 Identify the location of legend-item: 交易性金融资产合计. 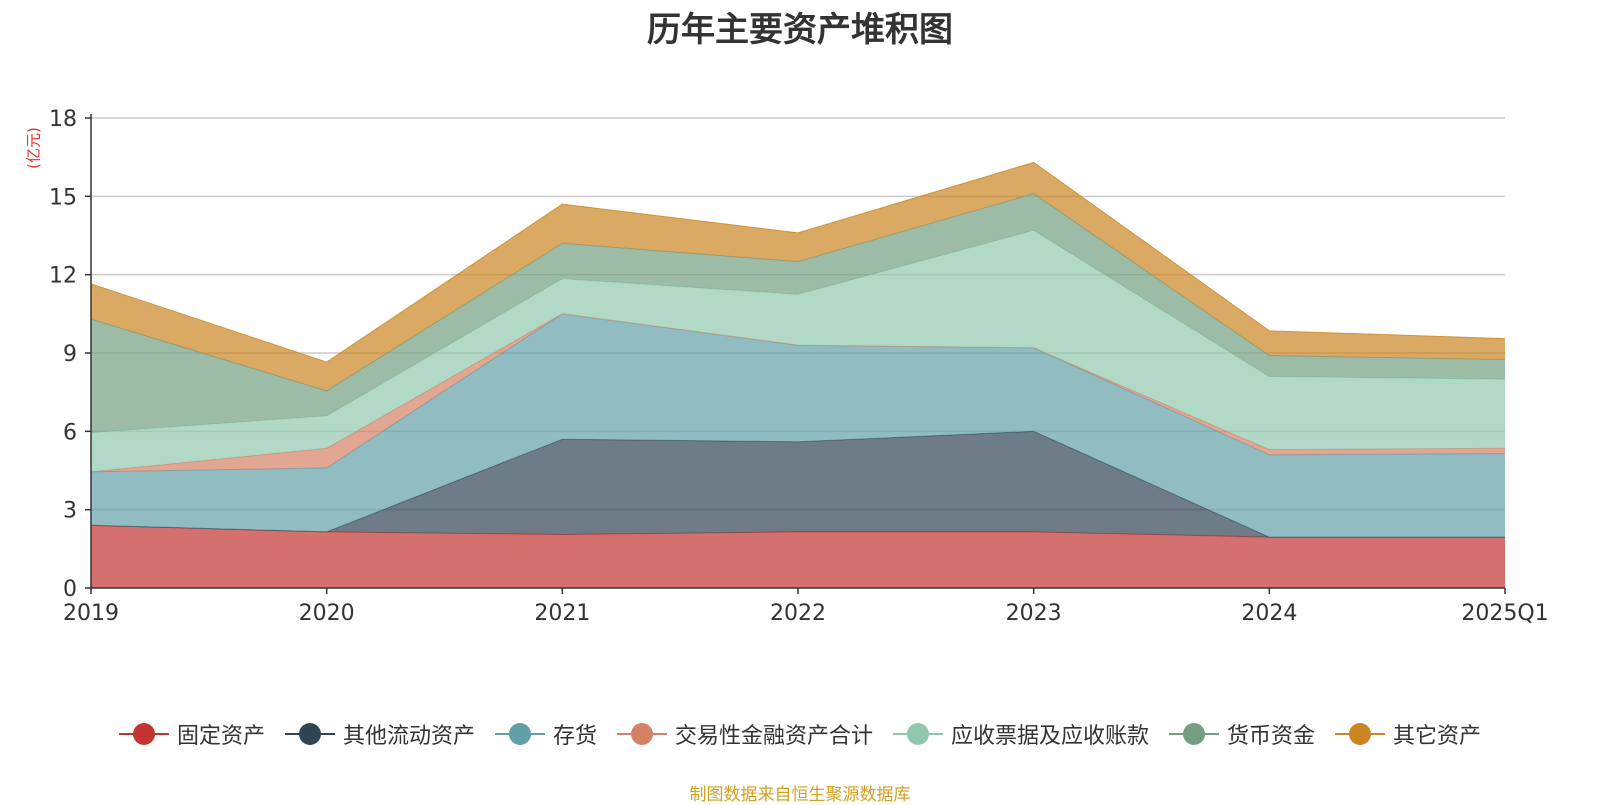
(744, 734).